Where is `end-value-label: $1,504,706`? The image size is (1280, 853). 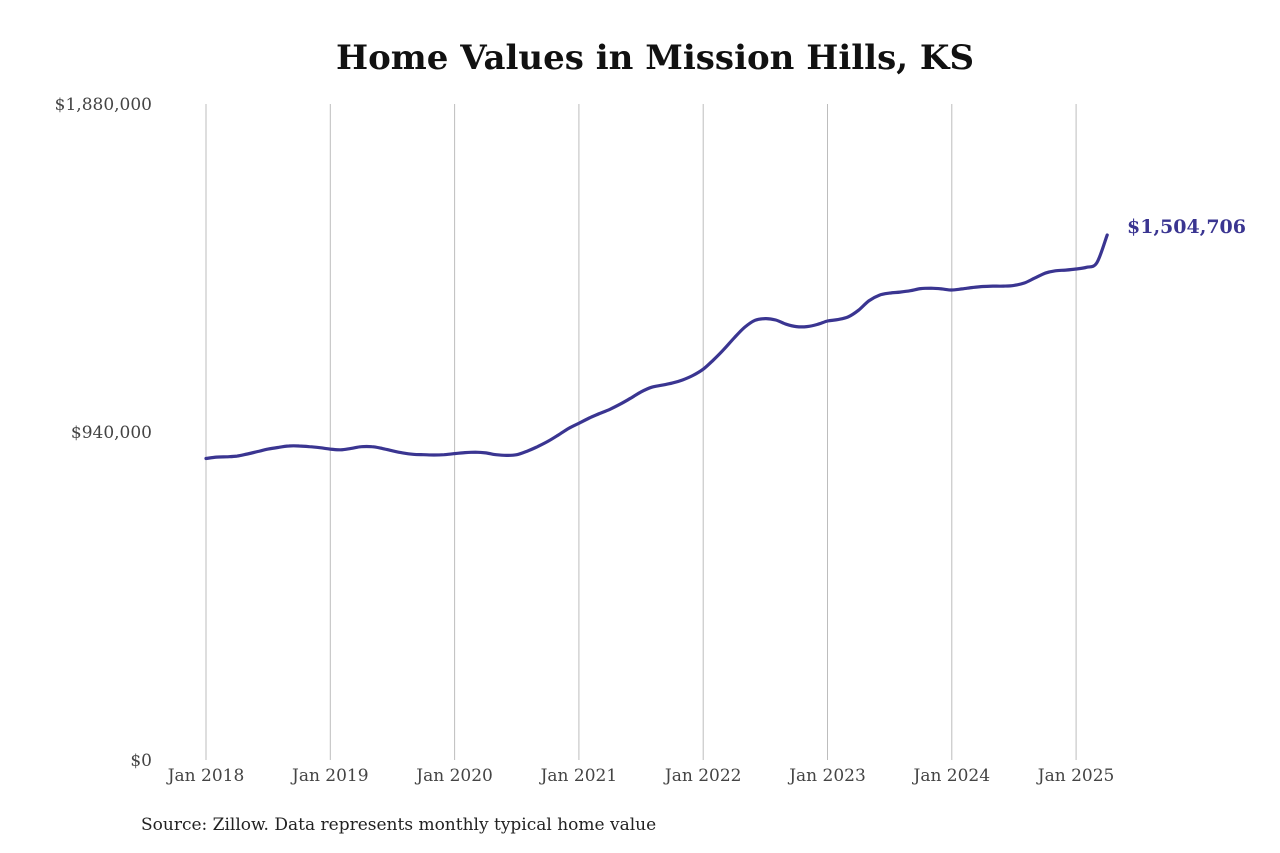
end-value-label: $1,504,706 is located at coordinates (1186, 227).